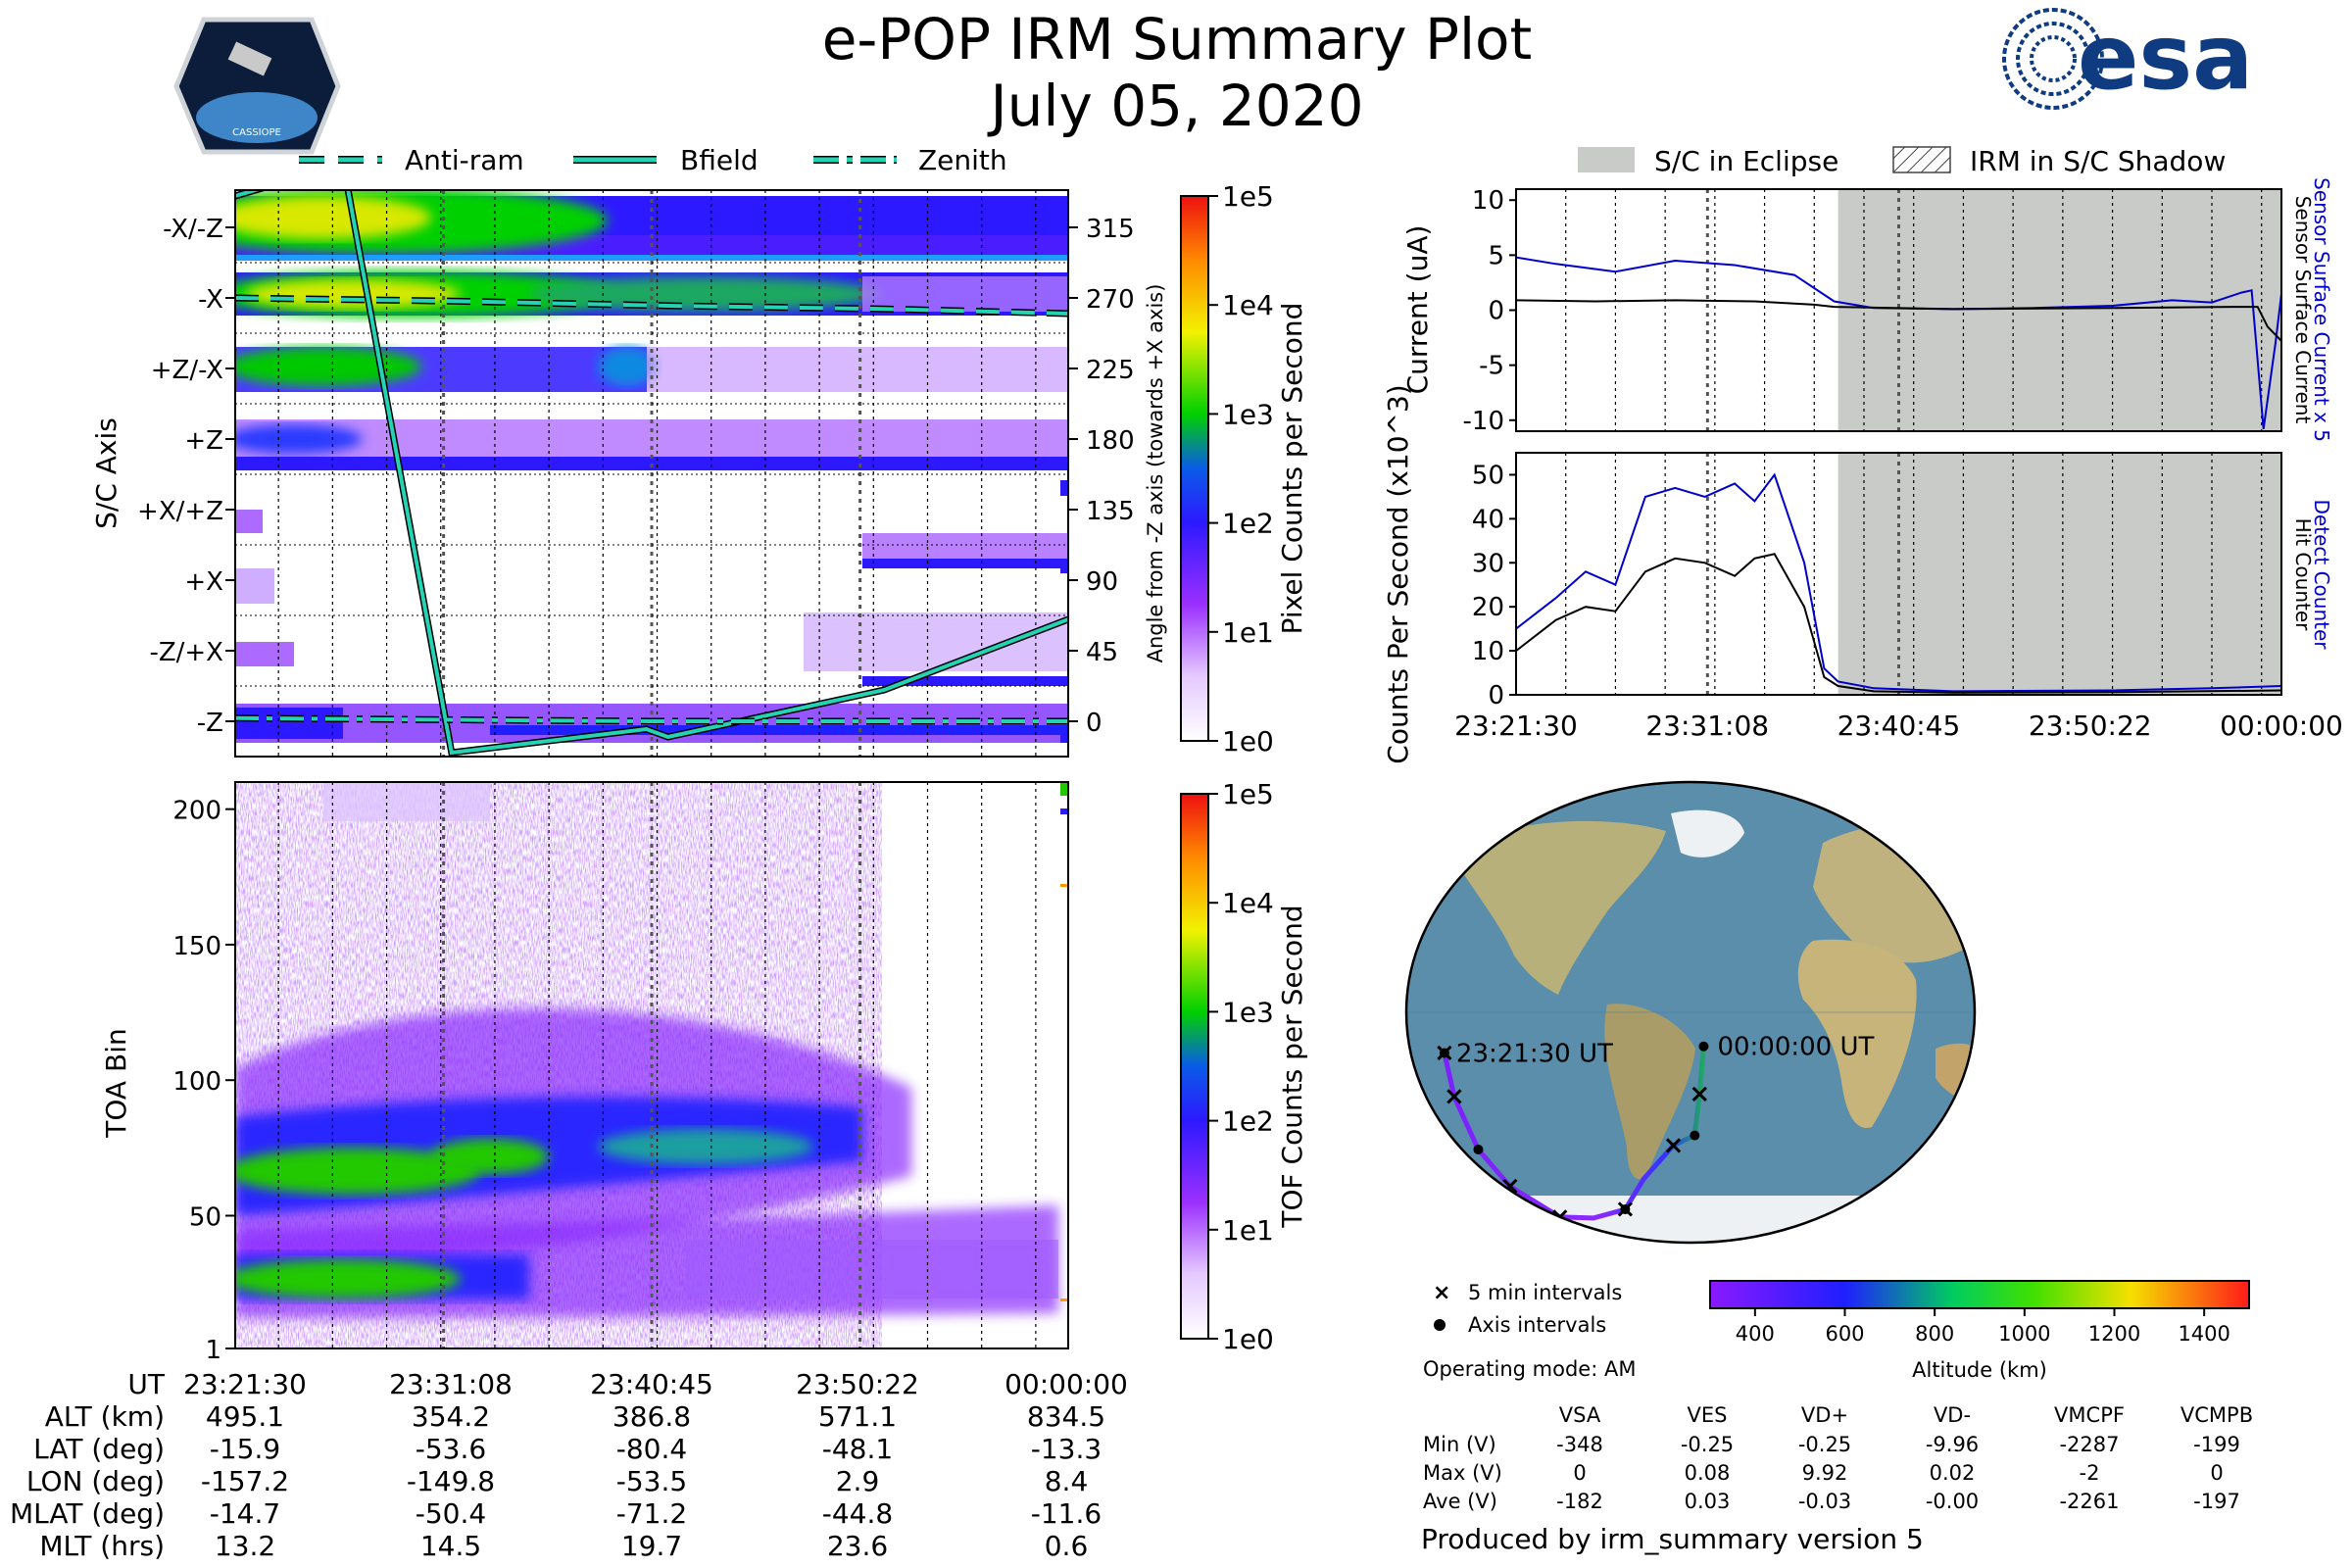 This screenshot has width=2352, height=1568. I want to click on toa-tick-label: 1, so click(213, 1350).